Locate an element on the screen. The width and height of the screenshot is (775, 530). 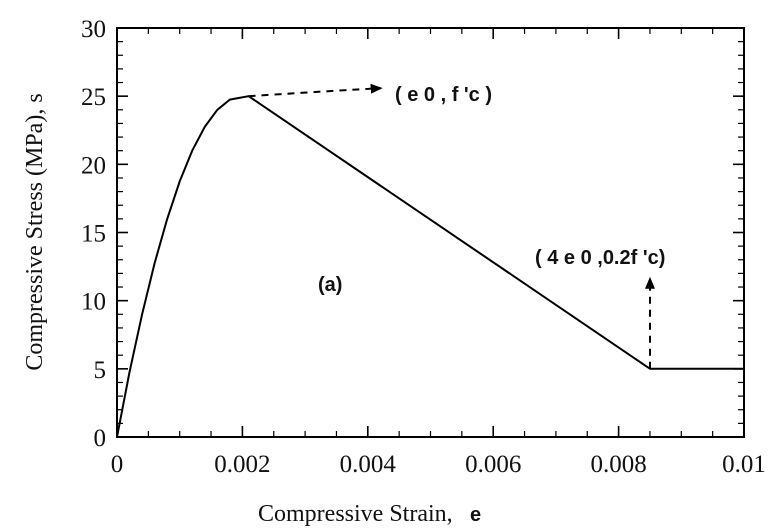
peak-annotation-arrow is located at coordinates (315, 90).